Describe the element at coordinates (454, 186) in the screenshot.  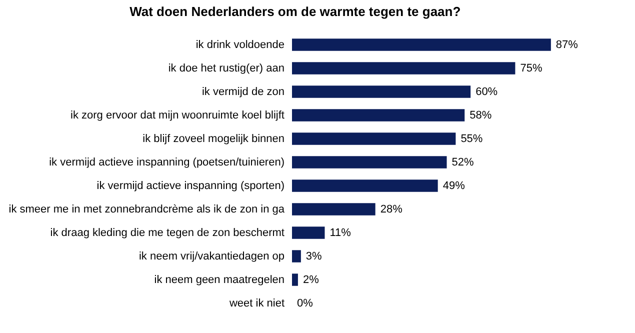
I see `data-label: 49%` at that location.